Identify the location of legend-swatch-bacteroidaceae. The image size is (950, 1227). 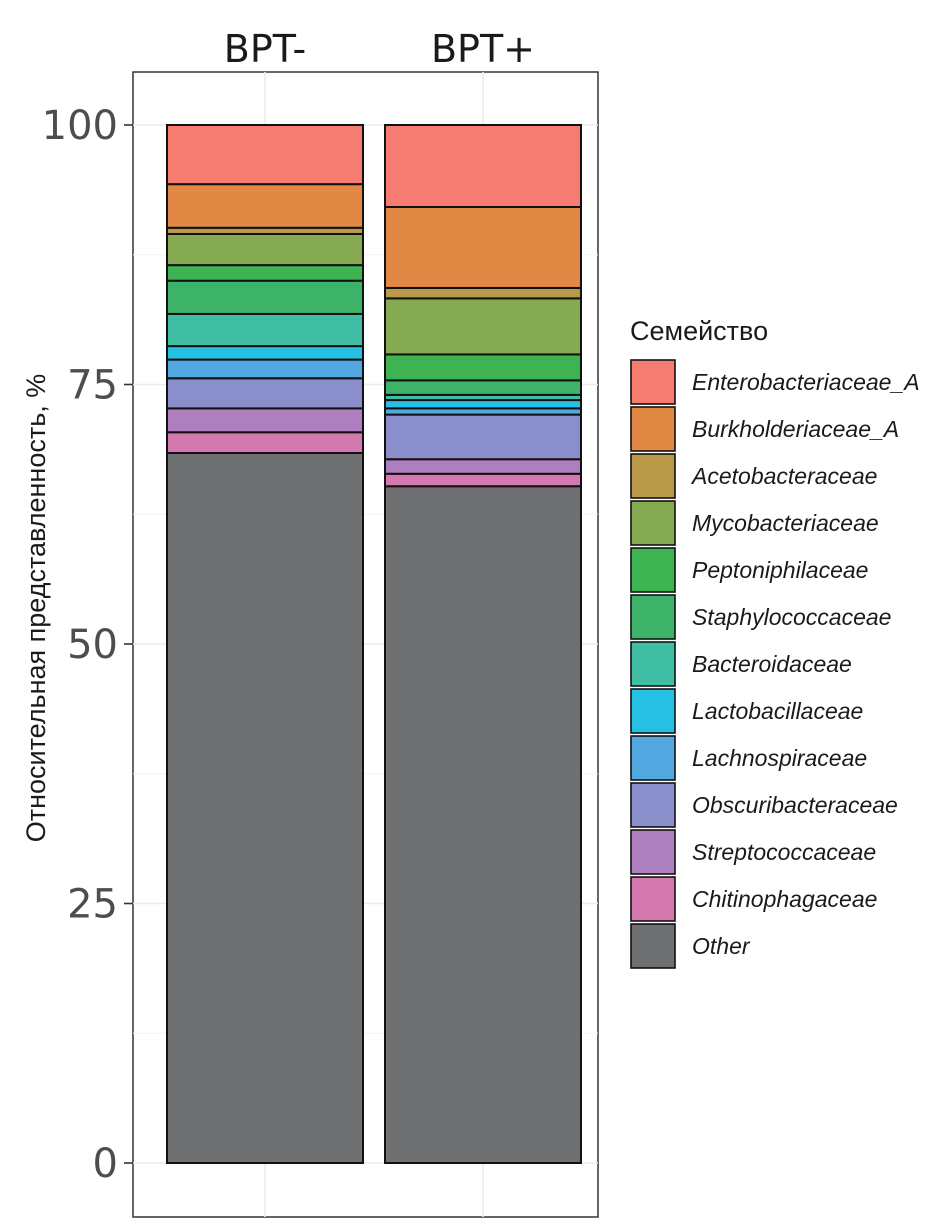
(653, 664).